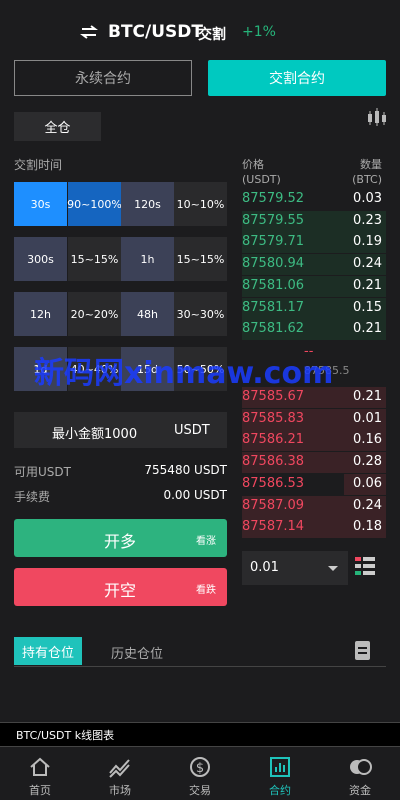 The height and width of the screenshot is (800, 400). Describe the element at coordinates (200, 204) in the screenshot. I see `rate-option: 10~10%` at that location.